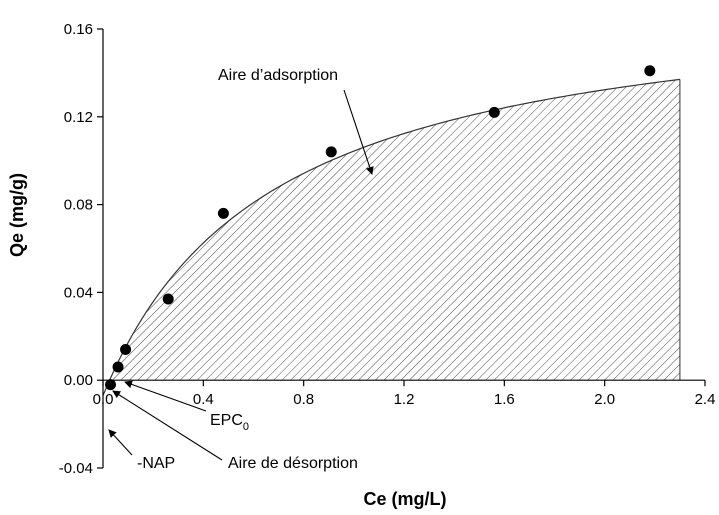  Describe the element at coordinates (81, 249) in the screenshot. I see `y-ticks: -0.04 0.00 0.04 0.08 0.12 0.16` at that location.